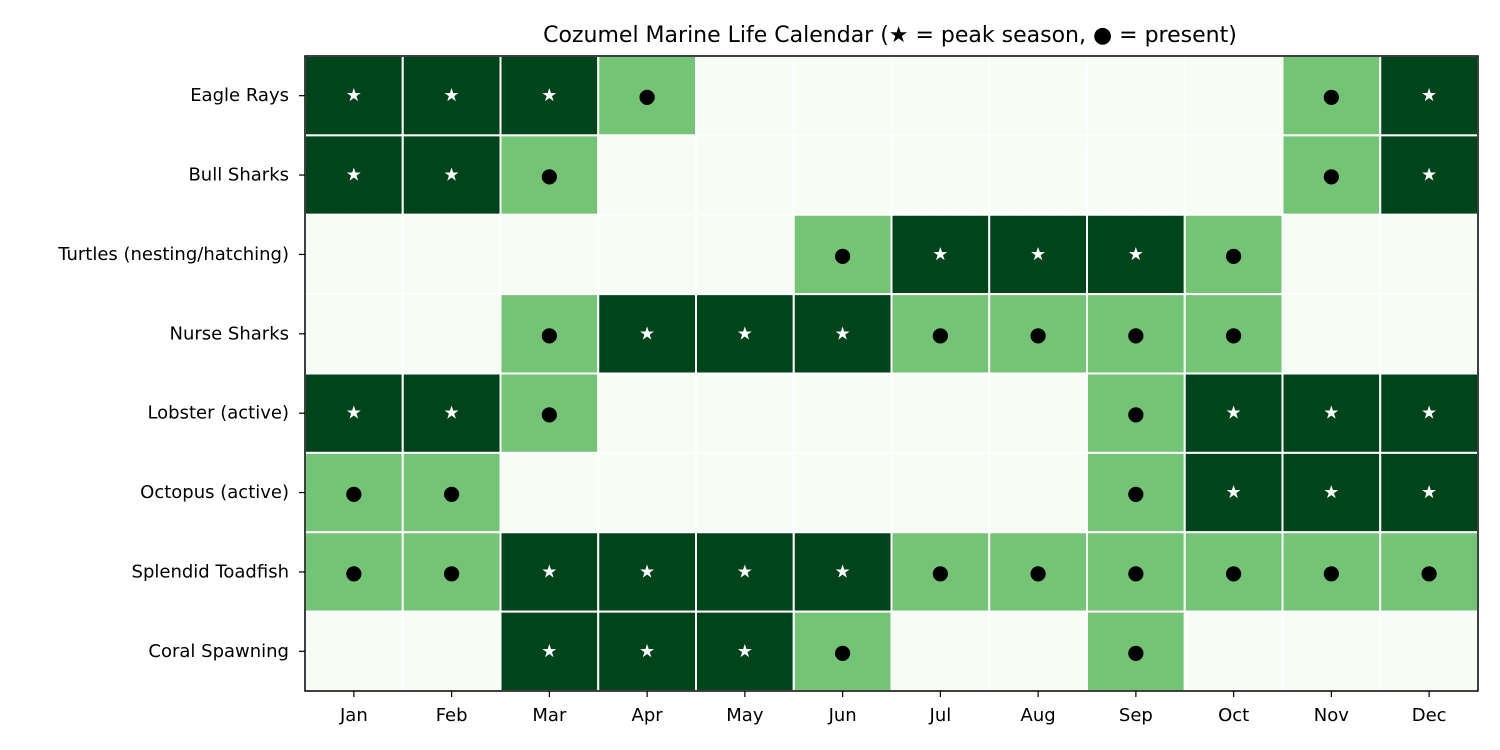  Describe the element at coordinates (1233, 572) in the screenshot. I see `heatmap-cell-splendid-toadfish-oct` at that location.